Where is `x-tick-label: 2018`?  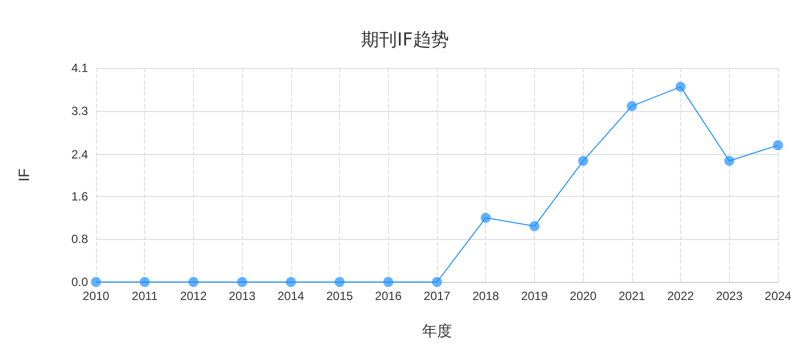
x-tick-label: 2018 is located at coordinates (486, 296).